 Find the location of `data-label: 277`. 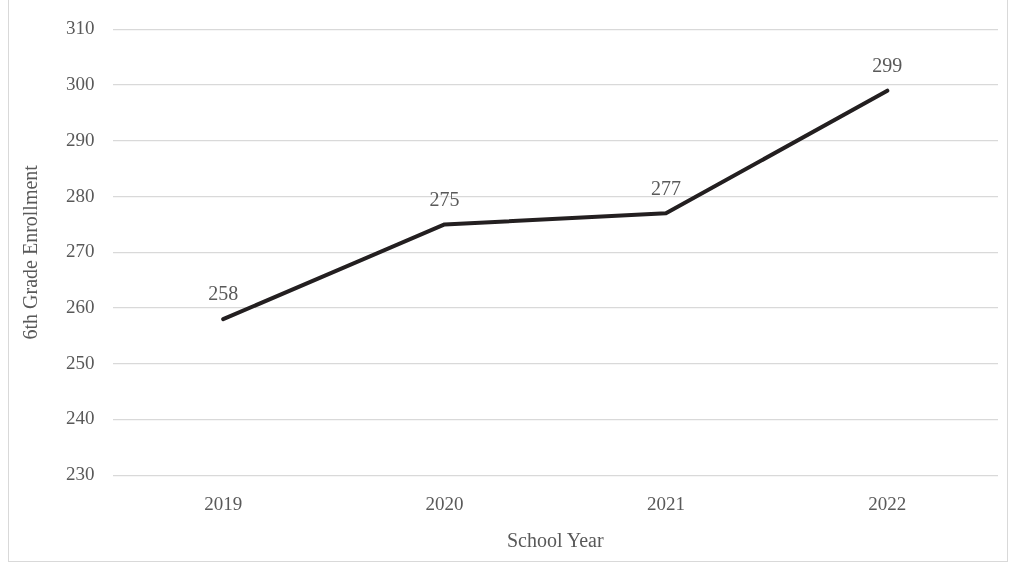

data-label: 277 is located at coordinates (665, 187).